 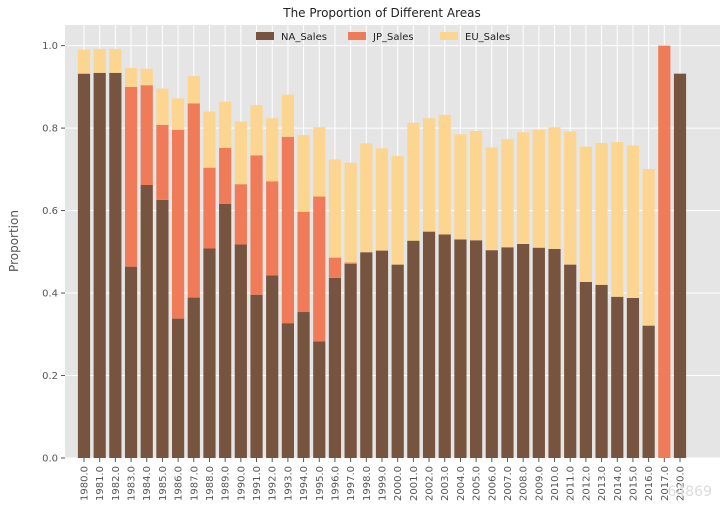 I want to click on x-tick-label: 1996.0, so click(x=335, y=483).